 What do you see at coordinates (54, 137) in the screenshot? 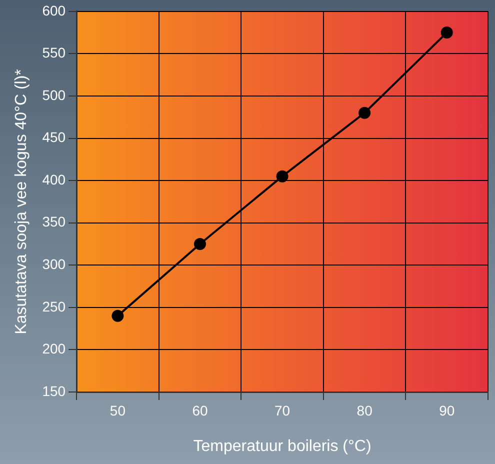
I see `y-tick-label: 450` at bounding box center [54, 137].